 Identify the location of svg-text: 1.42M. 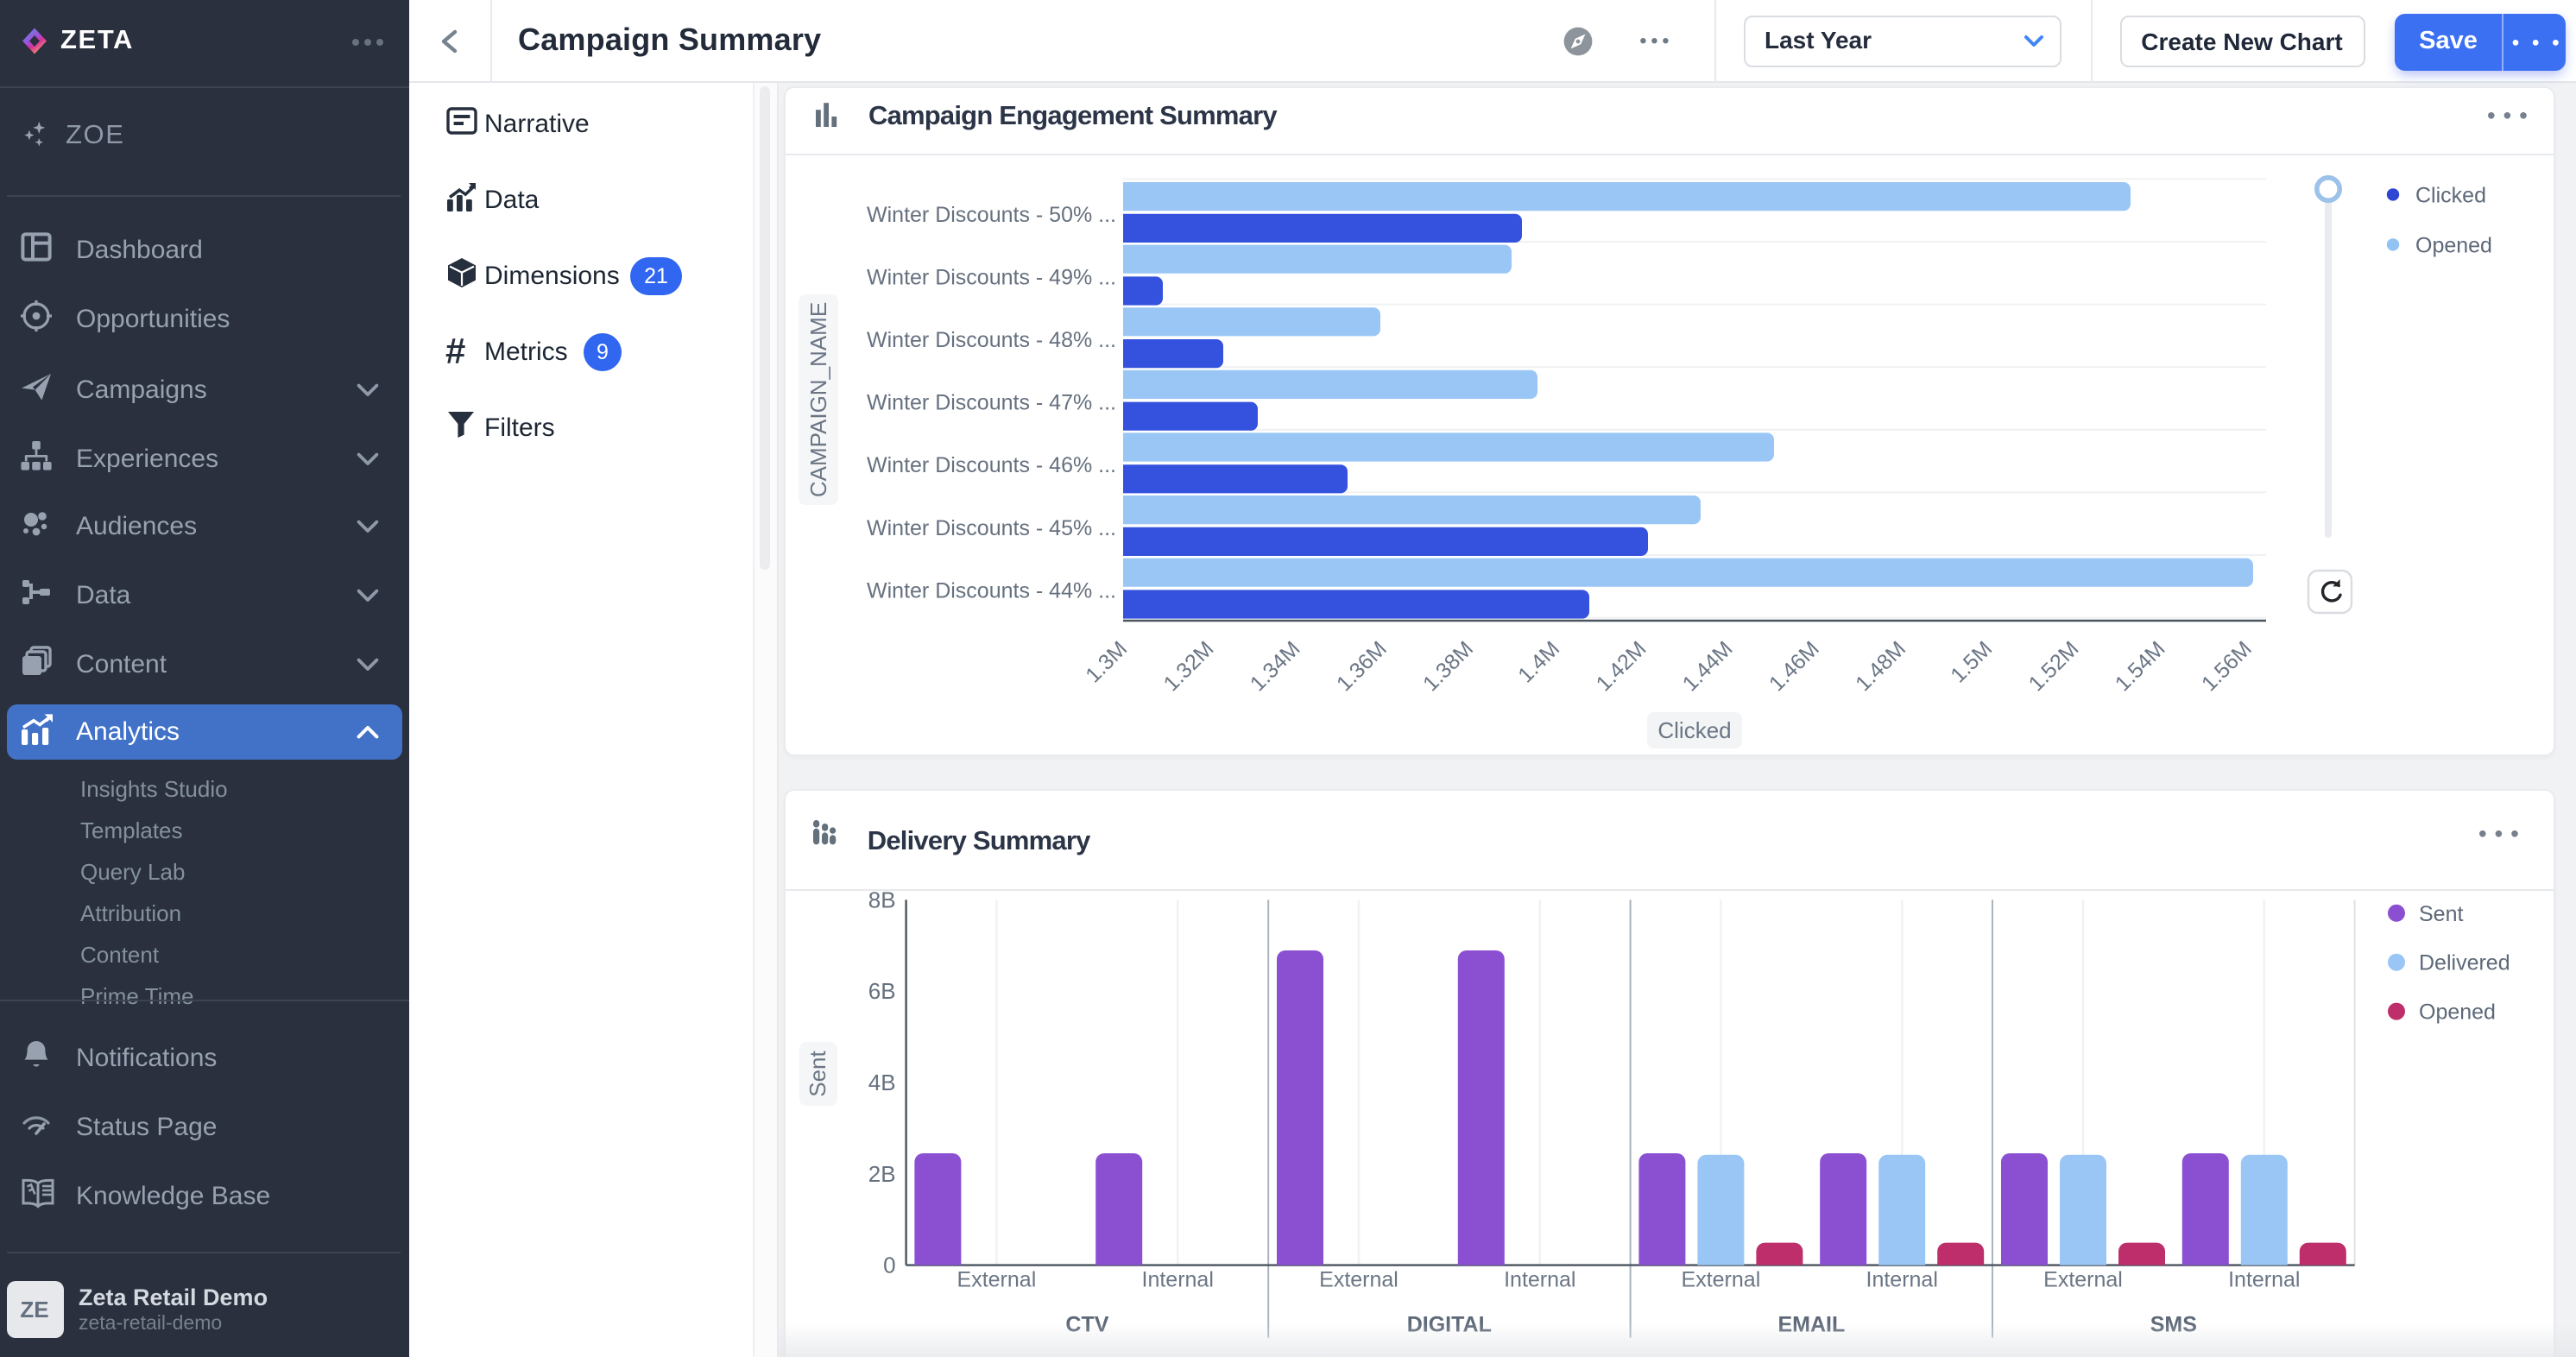
(1621, 665).